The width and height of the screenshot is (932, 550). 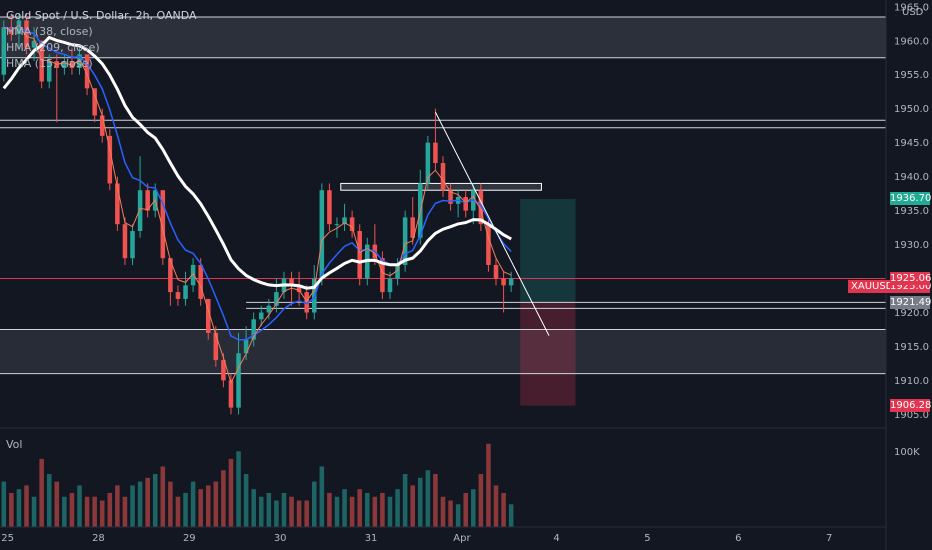 What do you see at coordinates (492, 223) in the screenshot?
I see `trend-line` at bounding box center [492, 223].